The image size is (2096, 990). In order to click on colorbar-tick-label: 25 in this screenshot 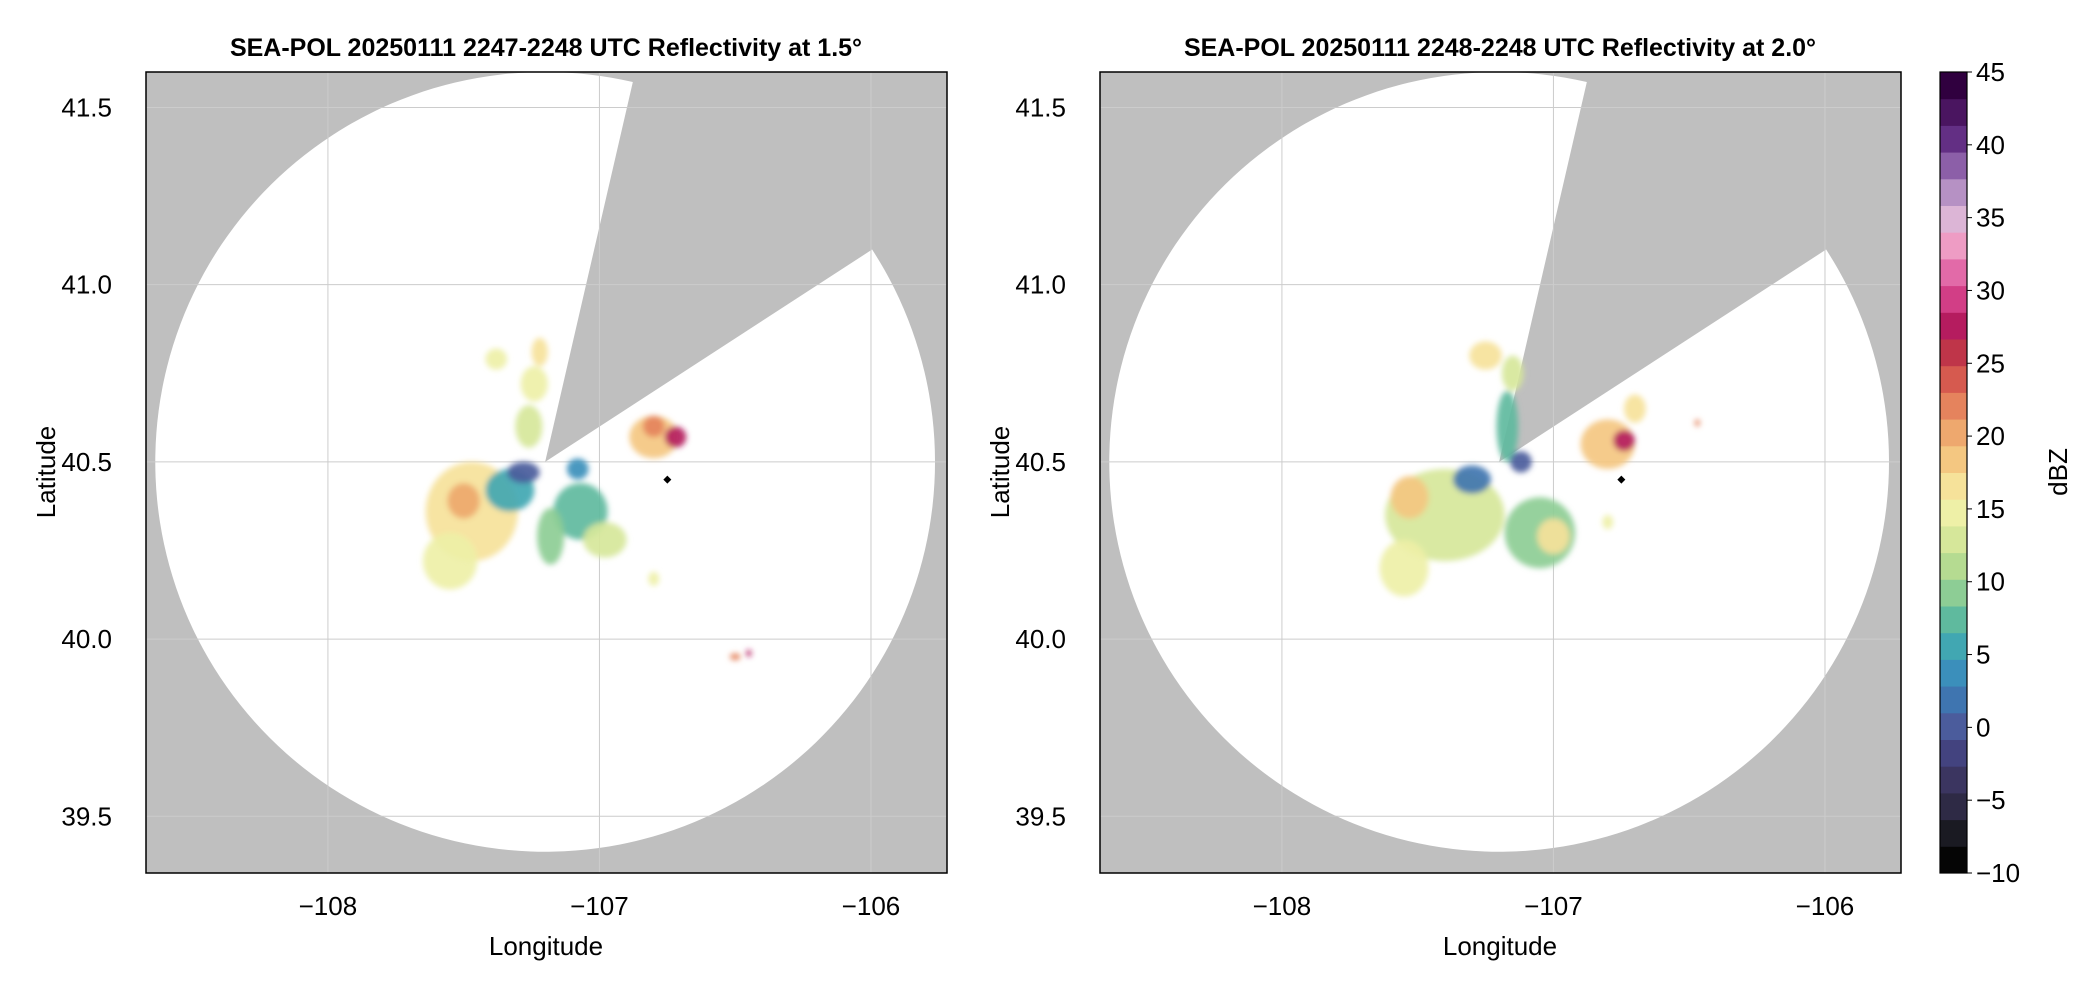, I will do `click(1990, 363)`.